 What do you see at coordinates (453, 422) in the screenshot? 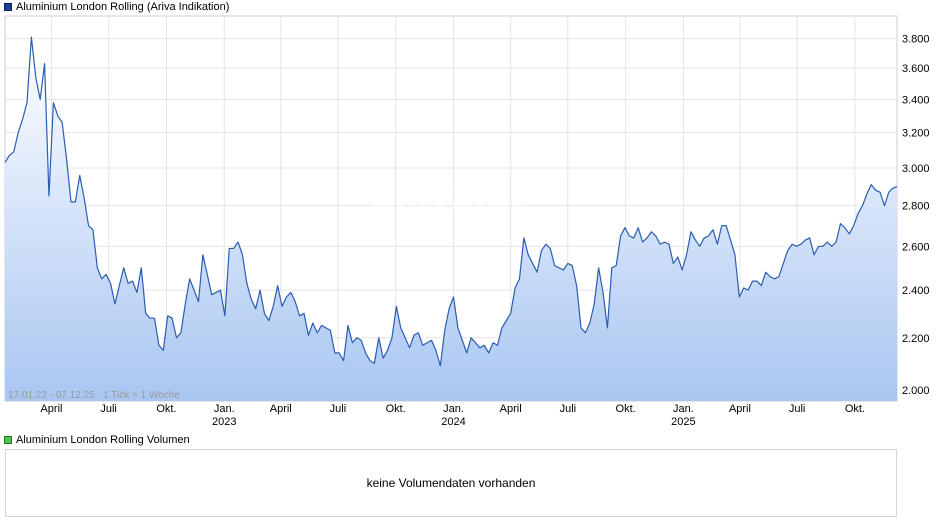
I see `x-year-label: 2024` at bounding box center [453, 422].